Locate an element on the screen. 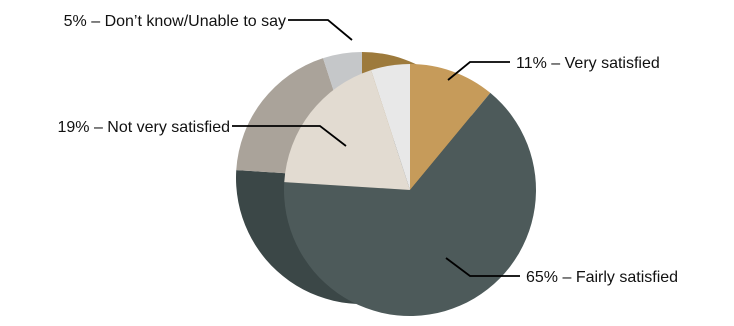  slice-label-not-very-satisfied: 19% – Not very satisfied is located at coordinates (143, 127).